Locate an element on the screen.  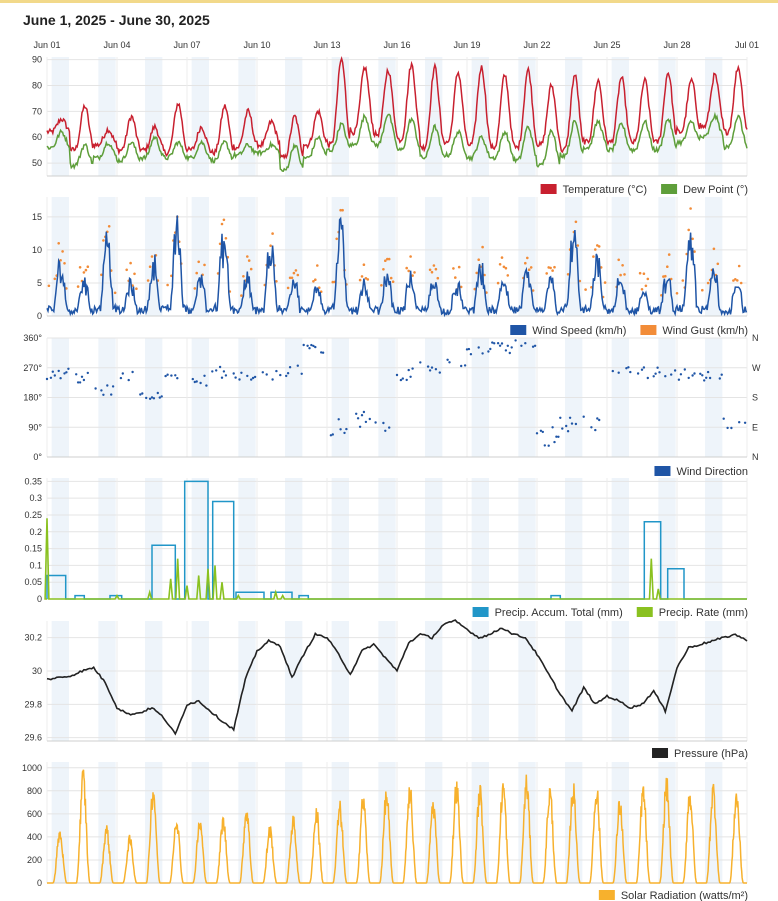
y-tick-label: 90° is located at coordinates (35, 427).